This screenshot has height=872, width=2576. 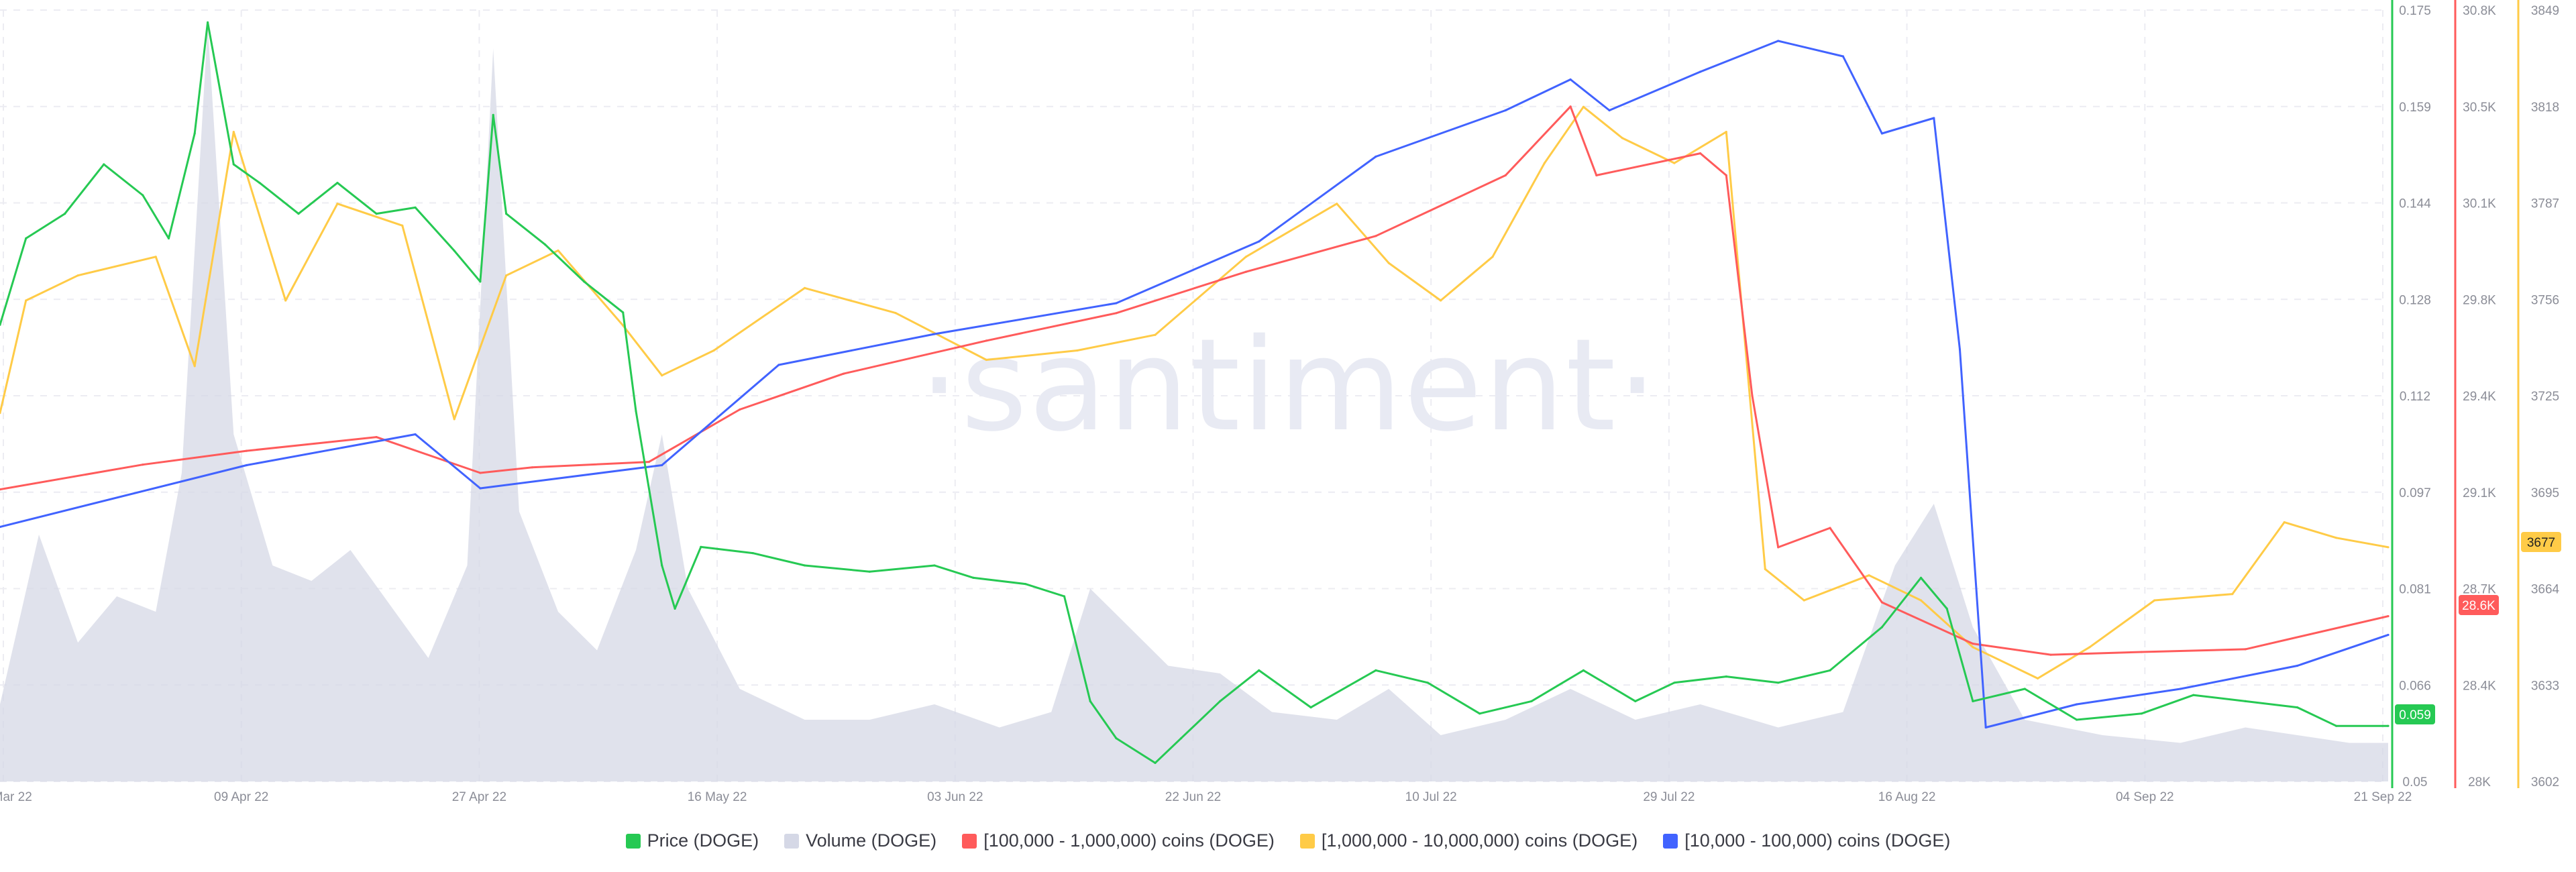 What do you see at coordinates (2415, 715) in the screenshot?
I see `value-badge-label: 0.059` at bounding box center [2415, 715].